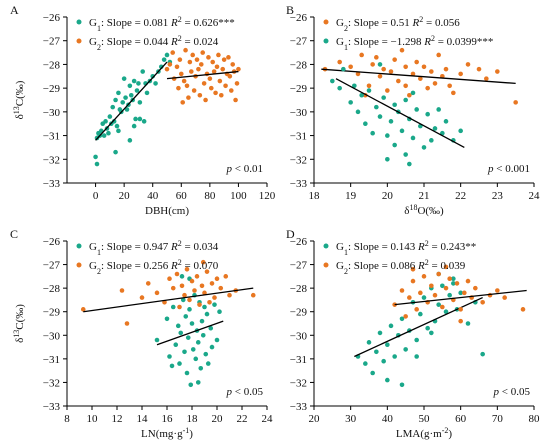 This screenshot has width=550, height=446. I want to click on legend-entry: G2: Slope = 0.256 R2 = 0.070, so click(154, 267).